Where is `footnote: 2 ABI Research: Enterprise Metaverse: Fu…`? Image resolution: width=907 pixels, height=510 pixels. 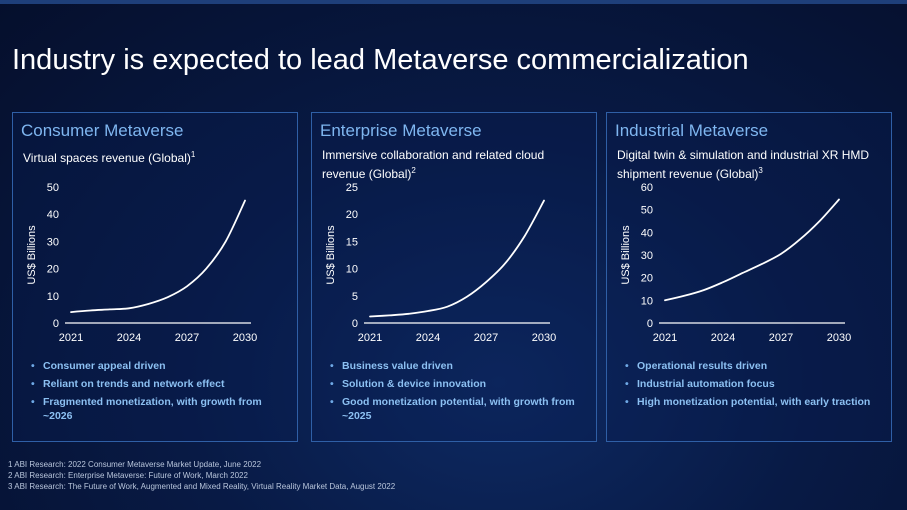
footnote: 2 ABI Research: Enterprise Metaverse: Fu… is located at coordinates (128, 475).